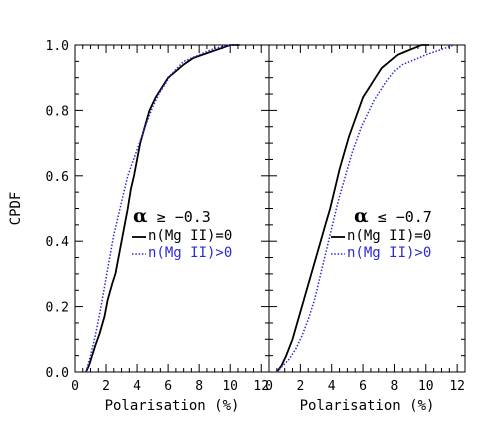 This screenshot has height=436, width=491. Describe the element at coordinates (57, 46) in the screenshot. I see `y-tick-label: 1.0` at that location.